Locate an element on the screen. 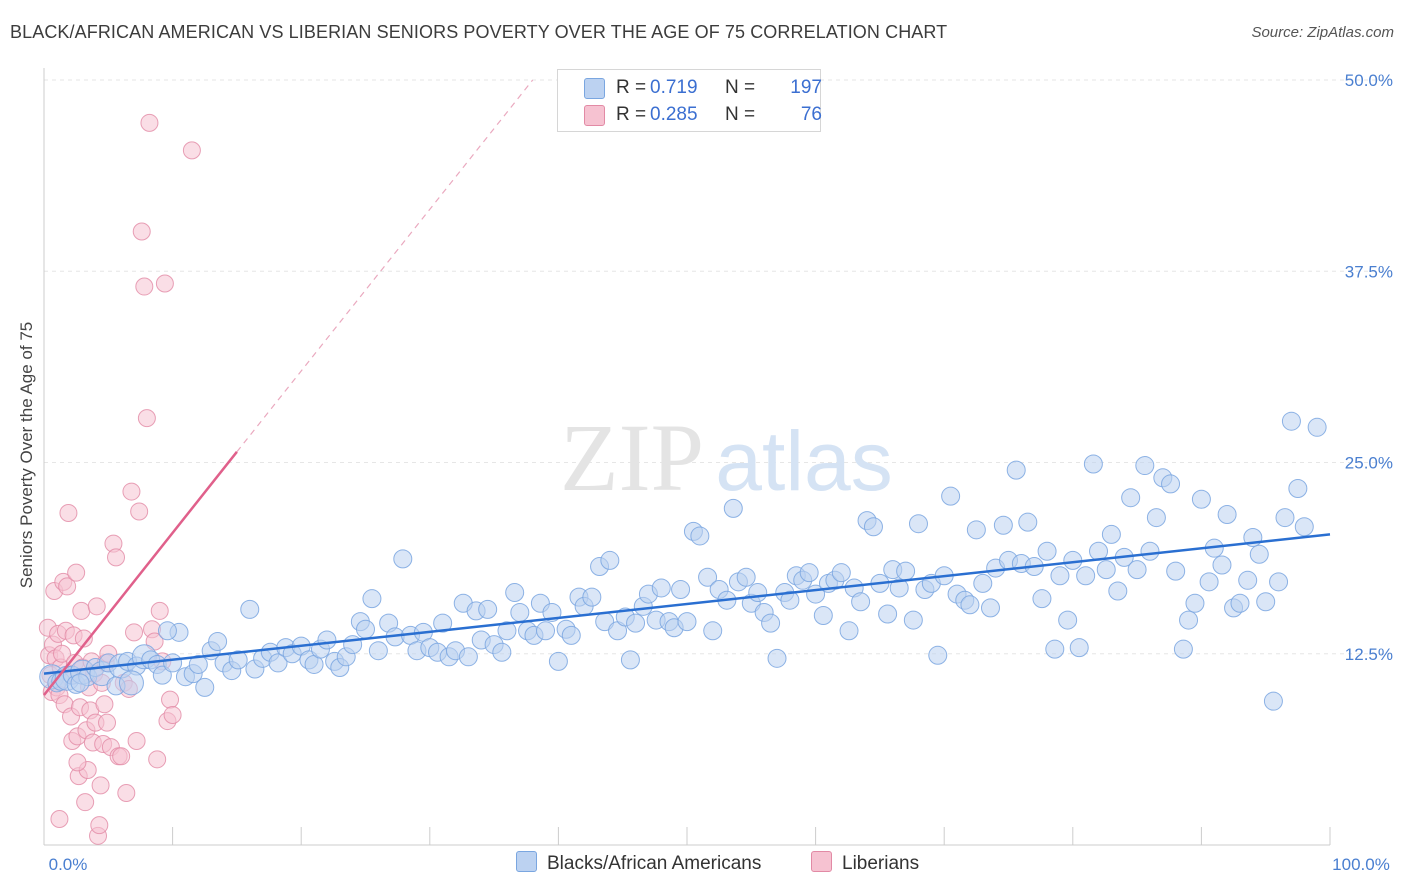 The width and height of the screenshot is (1406, 892). legend-r-value-liberians: 0.285 is located at coordinates (674, 114).